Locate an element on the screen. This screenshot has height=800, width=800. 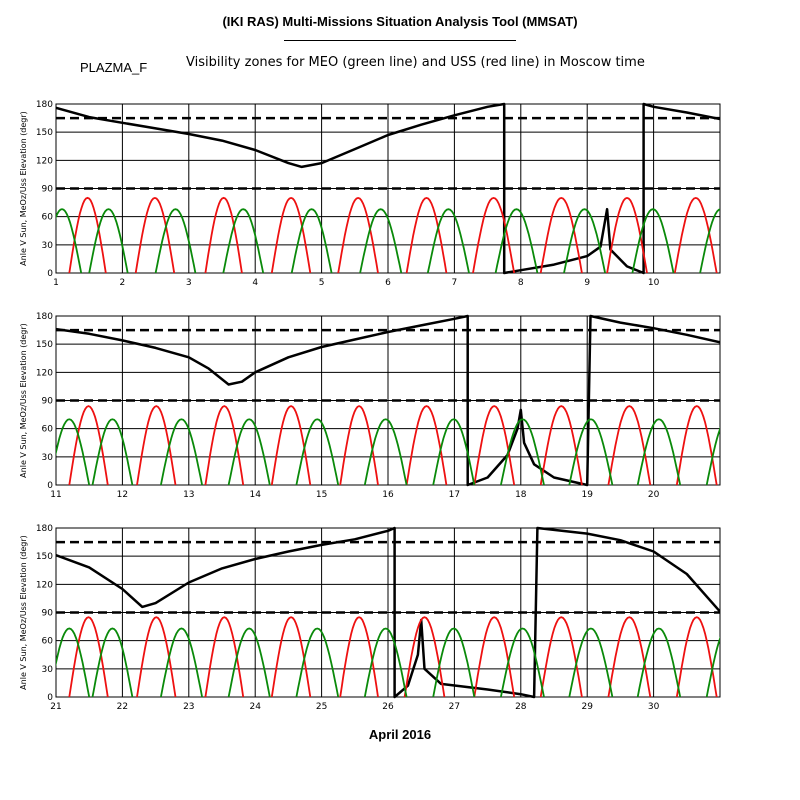
x-tick-label: 15 is located at coordinates (321, 495).